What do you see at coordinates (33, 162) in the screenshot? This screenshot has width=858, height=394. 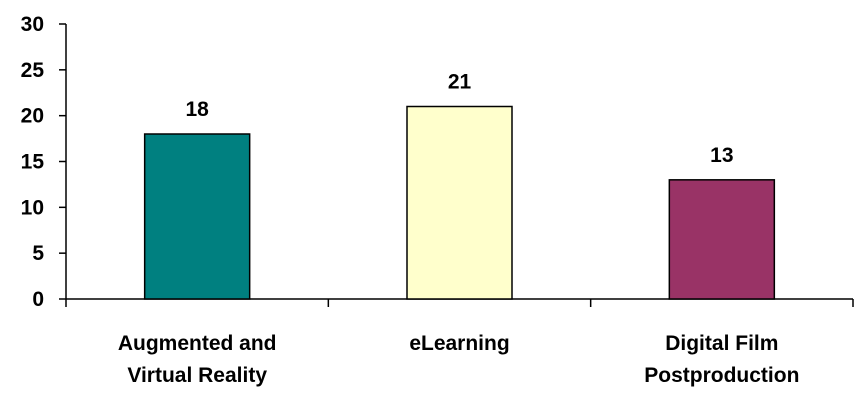 I see `y-tick-label: 15` at bounding box center [33, 162].